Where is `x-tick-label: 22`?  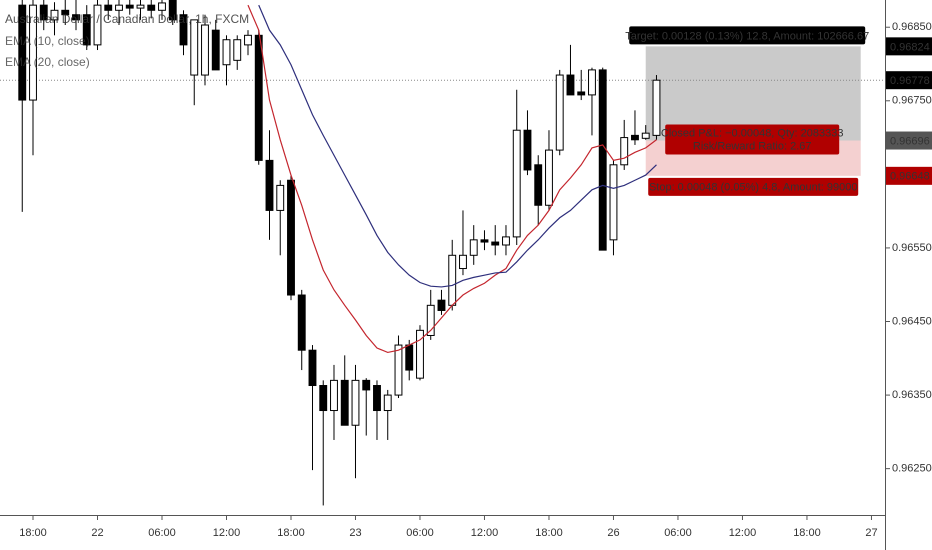 x-tick-label: 22 is located at coordinates (97, 533).